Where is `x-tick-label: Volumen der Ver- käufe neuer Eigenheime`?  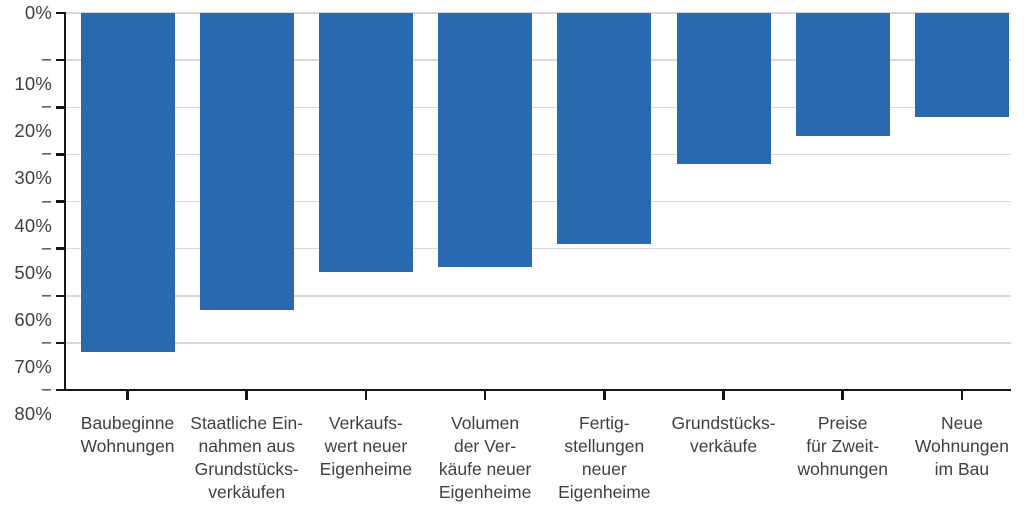
x-tick-label: Volumen der Ver- käufe neuer Eigenheime is located at coordinates (485, 457).